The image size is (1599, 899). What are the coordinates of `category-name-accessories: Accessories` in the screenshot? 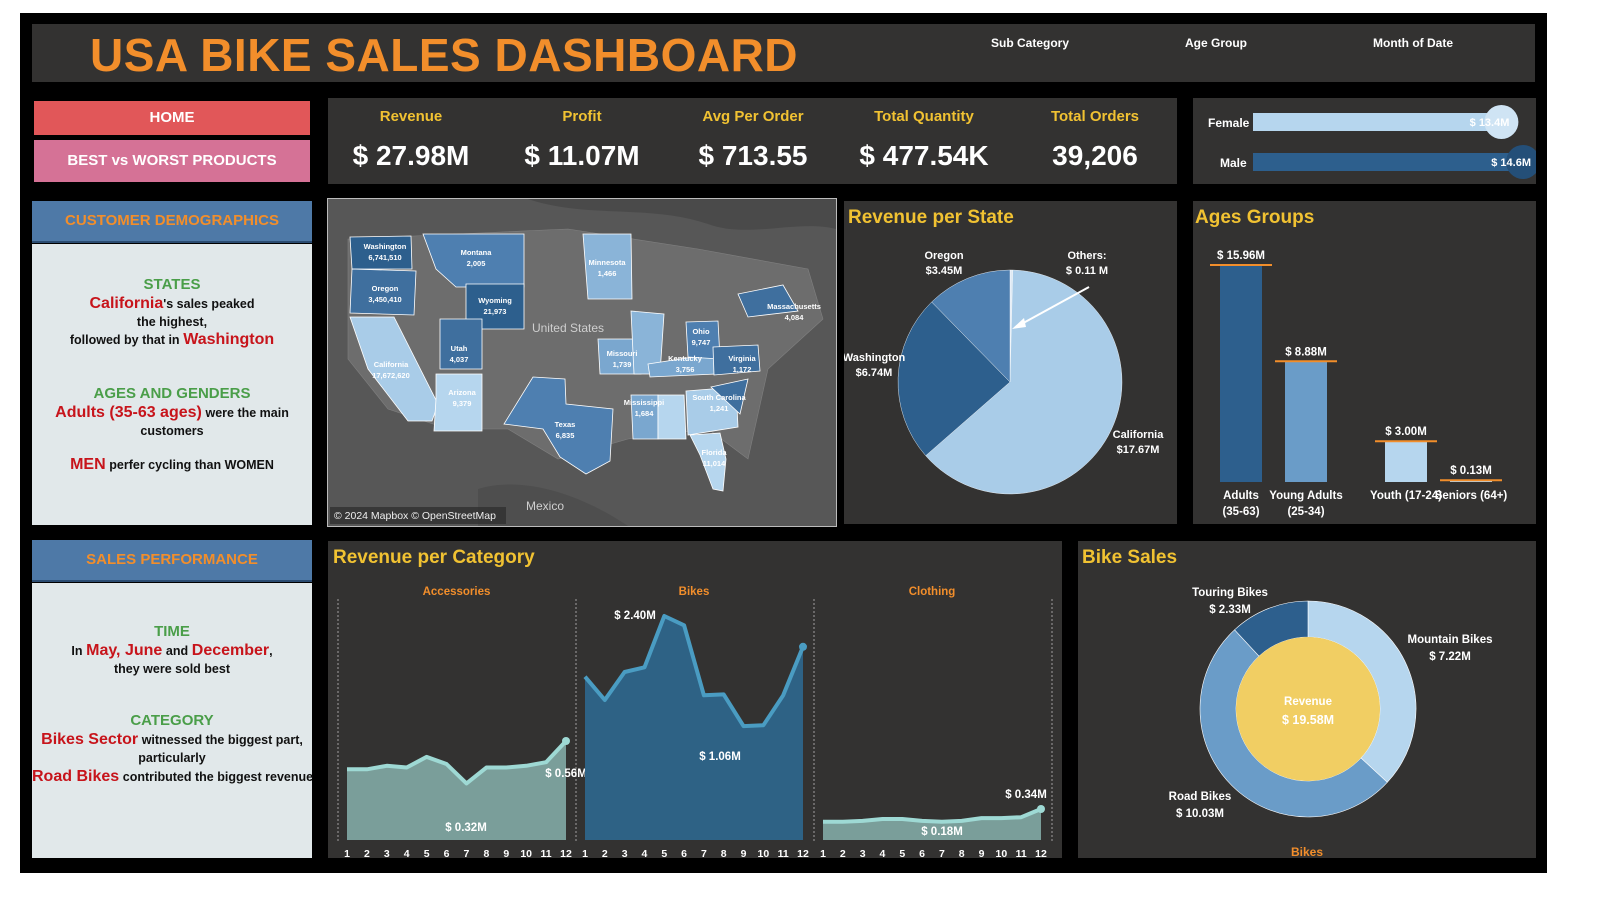 It's located at (457, 592).